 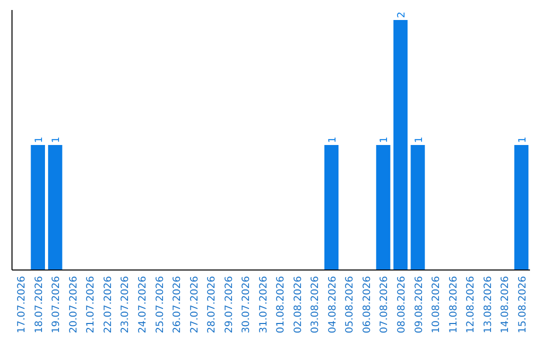 I want to click on x-tick-label: 04.08.2026, so click(x=332, y=305).